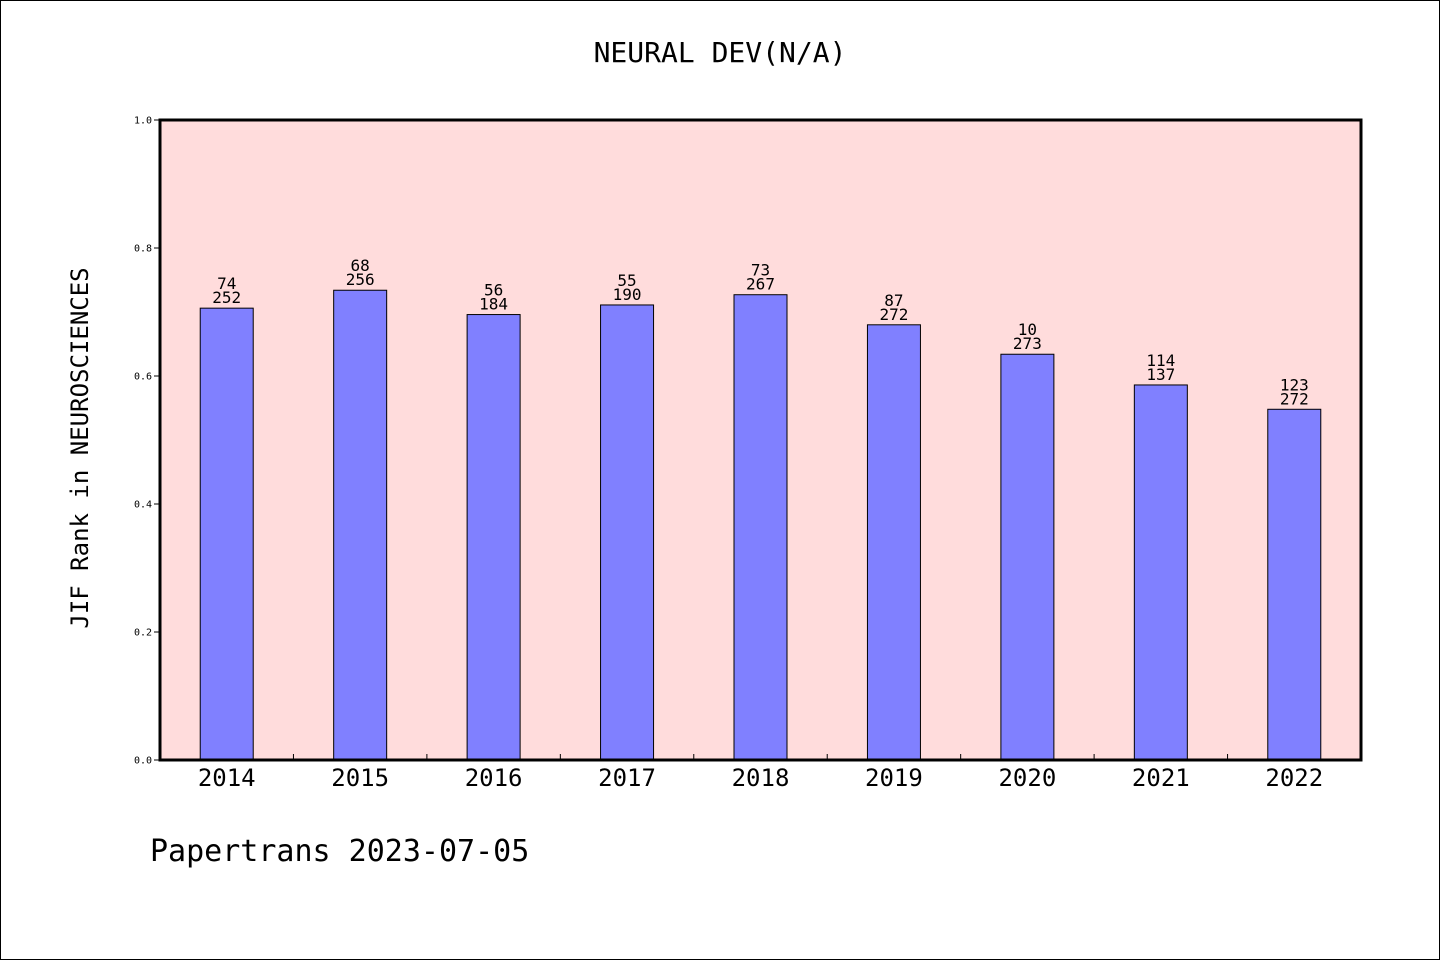 Image resolution: width=1440 pixels, height=960 pixels. What do you see at coordinates (493, 304) in the screenshot?
I see `total-label: 184` at bounding box center [493, 304].